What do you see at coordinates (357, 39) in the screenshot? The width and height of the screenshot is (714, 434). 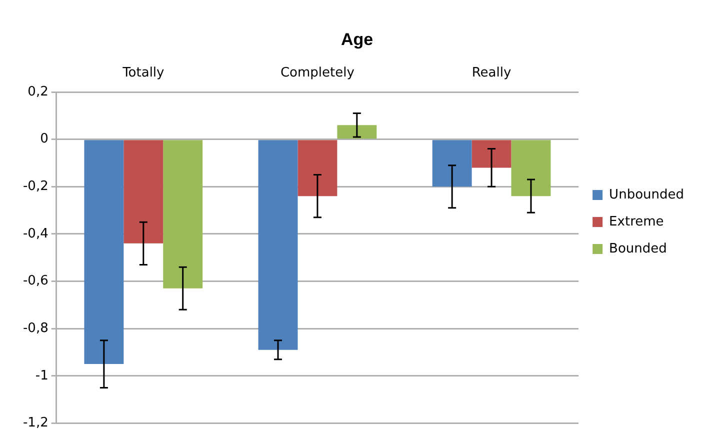 I see `chart-title: Age` at bounding box center [357, 39].